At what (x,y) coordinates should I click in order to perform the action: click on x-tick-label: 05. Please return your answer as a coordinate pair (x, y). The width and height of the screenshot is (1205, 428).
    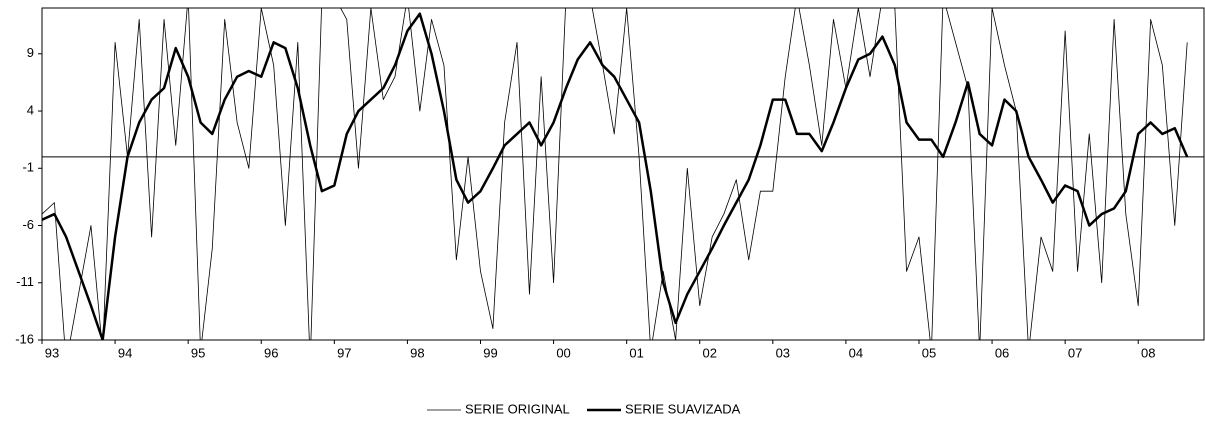
    Looking at the image, I should click on (929, 352).